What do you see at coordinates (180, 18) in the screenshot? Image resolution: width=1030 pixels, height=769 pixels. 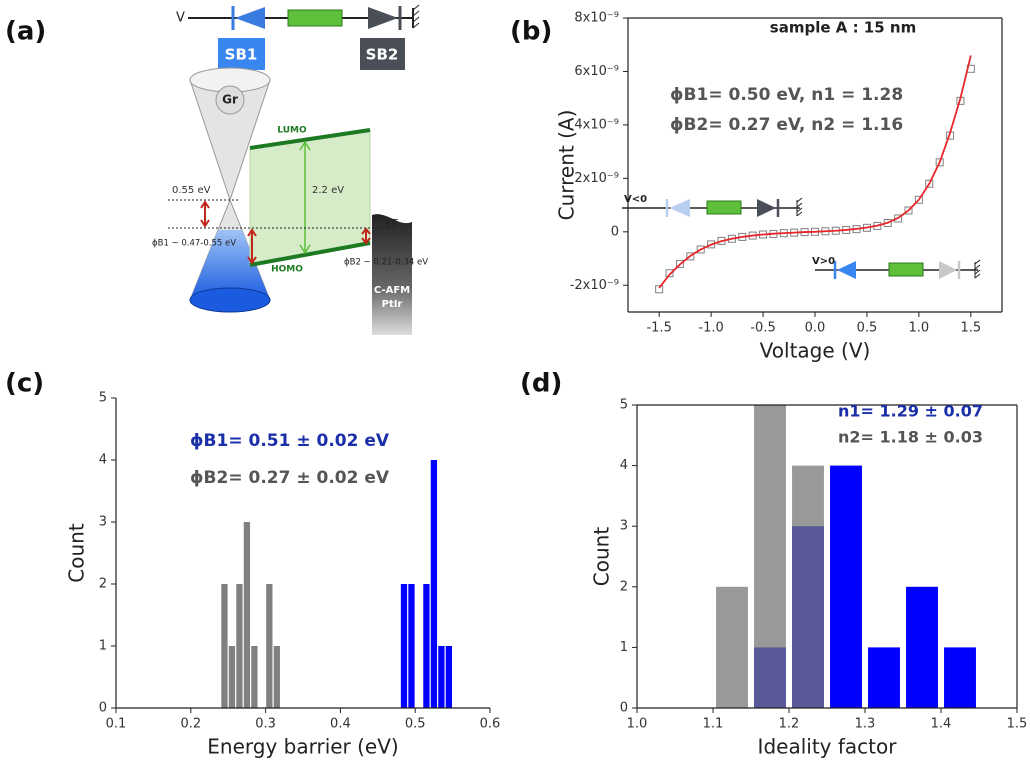 I see `source-label: V` at bounding box center [180, 18].